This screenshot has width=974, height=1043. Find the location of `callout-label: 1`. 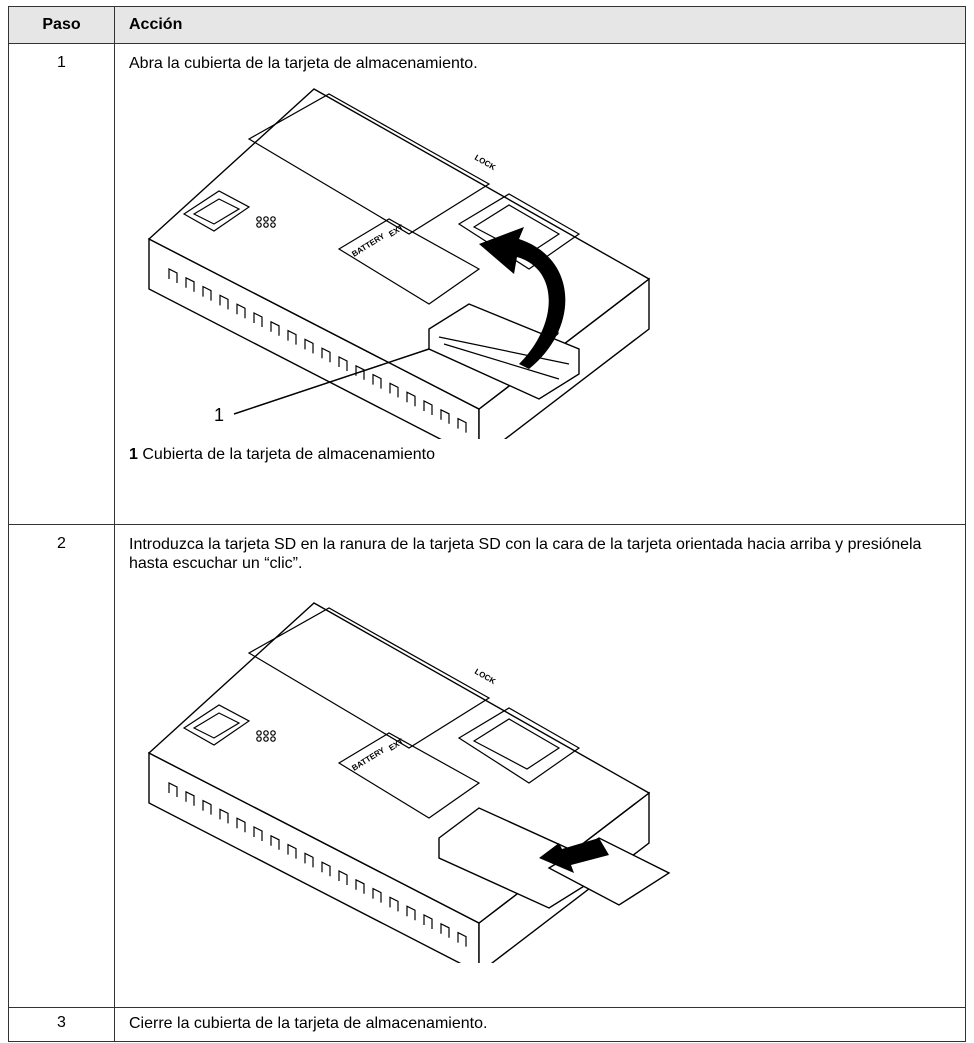

callout-label: 1 is located at coordinates (219, 415).